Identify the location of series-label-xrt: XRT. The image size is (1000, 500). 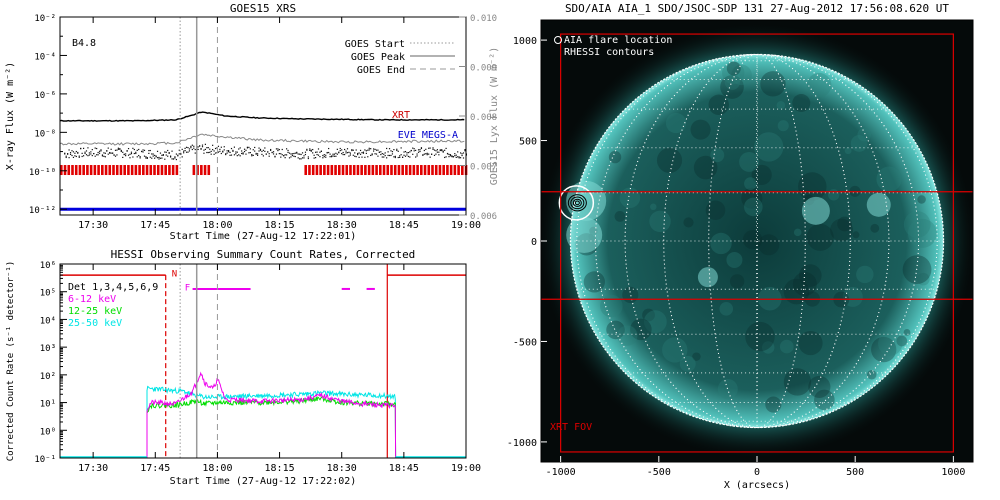
(401, 115).